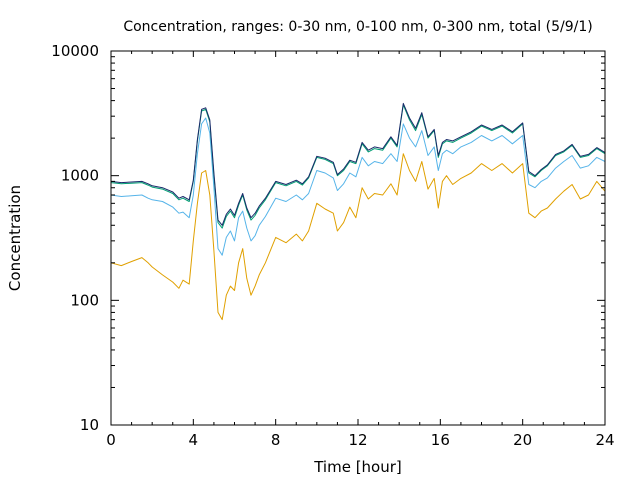  What do you see at coordinates (15, 238) in the screenshot?
I see `y-axis-label: Concentration` at bounding box center [15, 238].